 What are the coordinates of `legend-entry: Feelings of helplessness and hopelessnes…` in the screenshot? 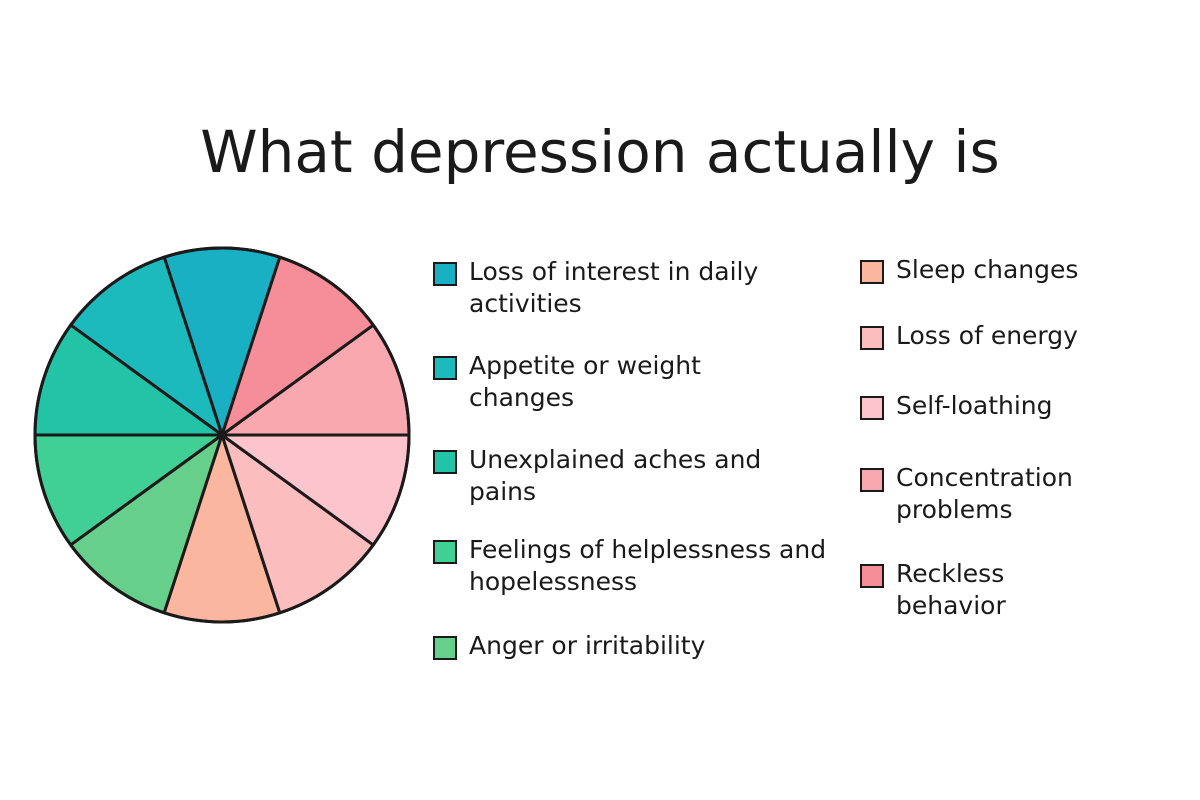 It's located at (641, 566).